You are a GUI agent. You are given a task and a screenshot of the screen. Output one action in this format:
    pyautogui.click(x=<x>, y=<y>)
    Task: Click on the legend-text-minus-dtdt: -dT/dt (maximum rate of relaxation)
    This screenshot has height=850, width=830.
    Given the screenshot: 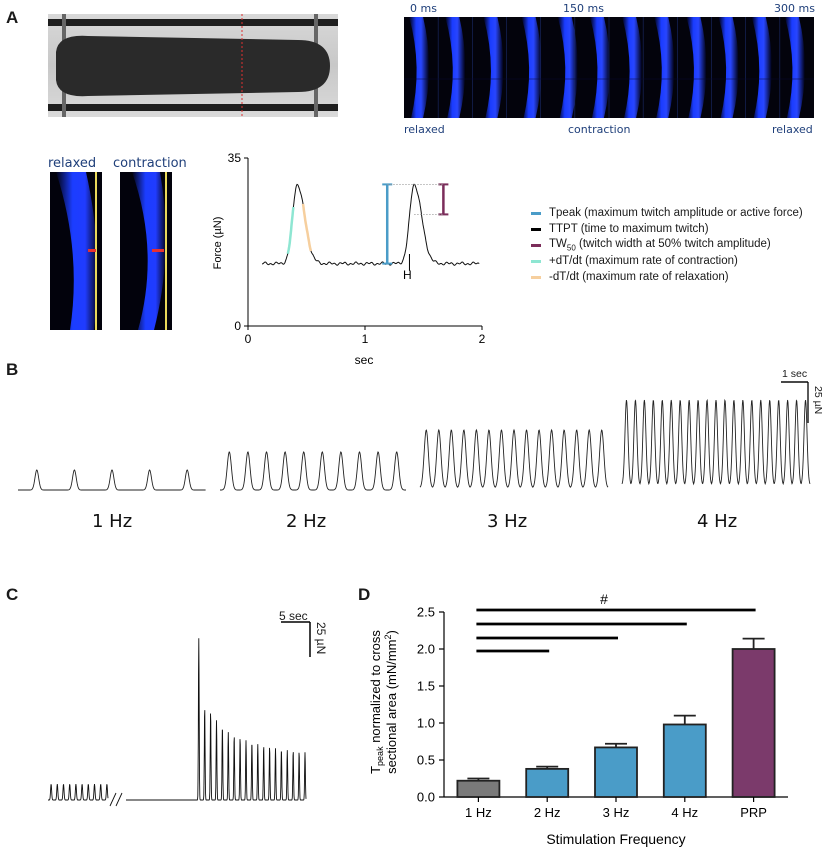 What is the action you would take?
    pyautogui.click(x=639, y=277)
    